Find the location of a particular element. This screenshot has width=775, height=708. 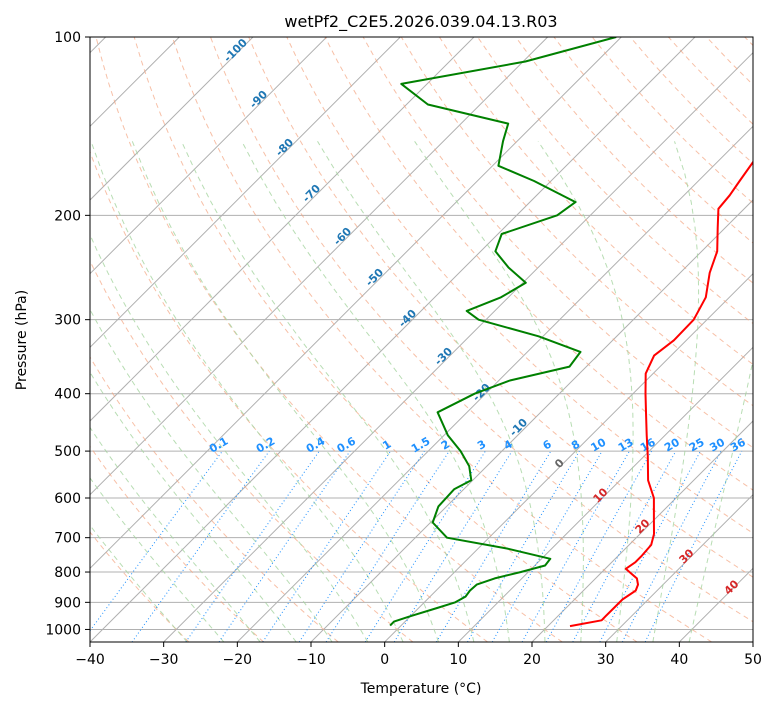

mixing-ratio-label: 0.4 is located at coordinates (316, 444).